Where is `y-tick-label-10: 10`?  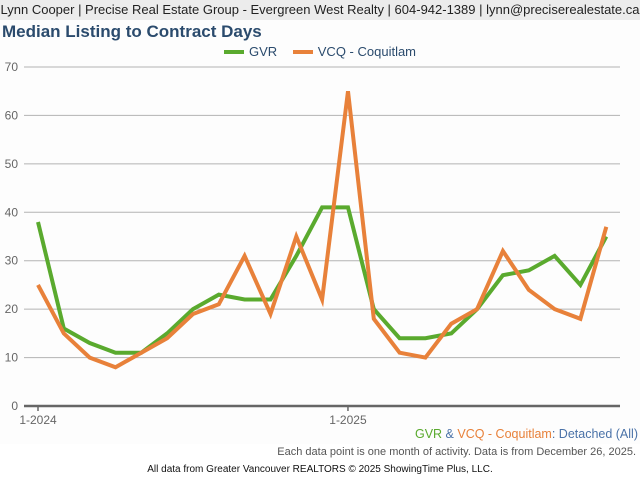
y-tick-label-10: 10 is located at coordinates (12, 358).